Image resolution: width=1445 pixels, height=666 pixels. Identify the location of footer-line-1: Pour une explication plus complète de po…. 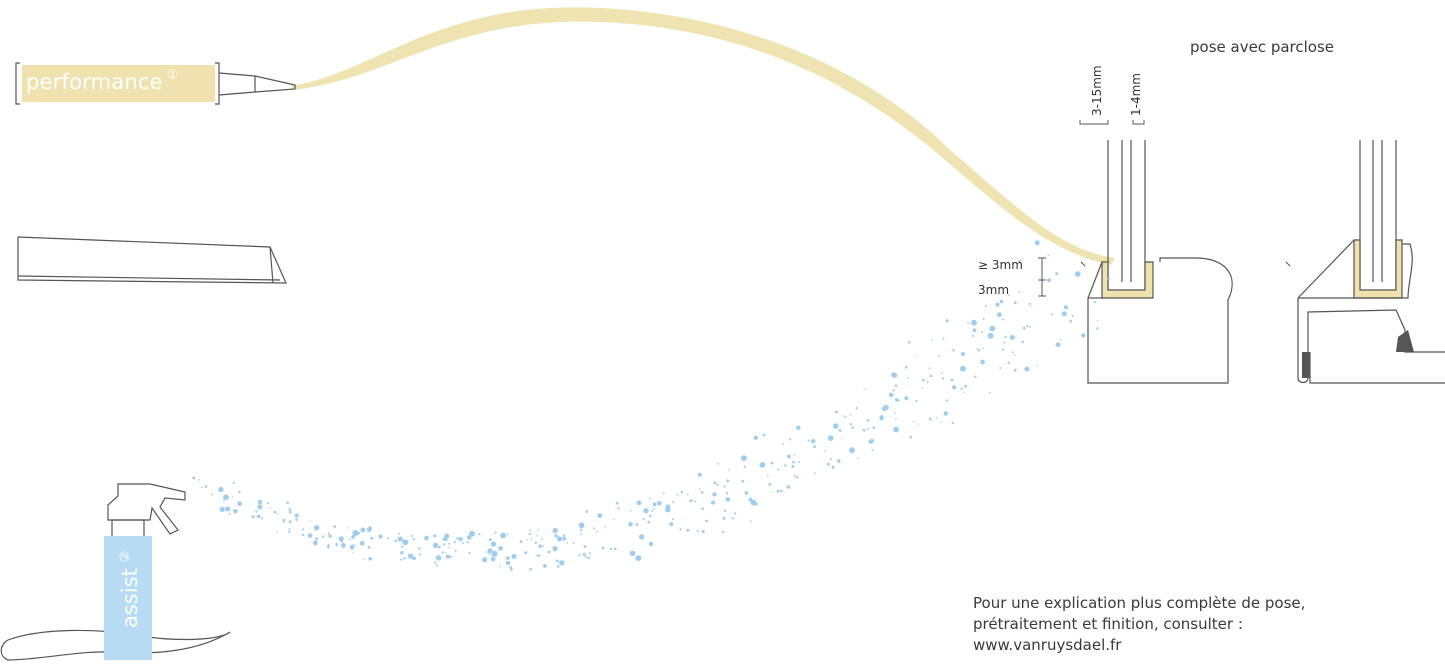
(1139, 603).